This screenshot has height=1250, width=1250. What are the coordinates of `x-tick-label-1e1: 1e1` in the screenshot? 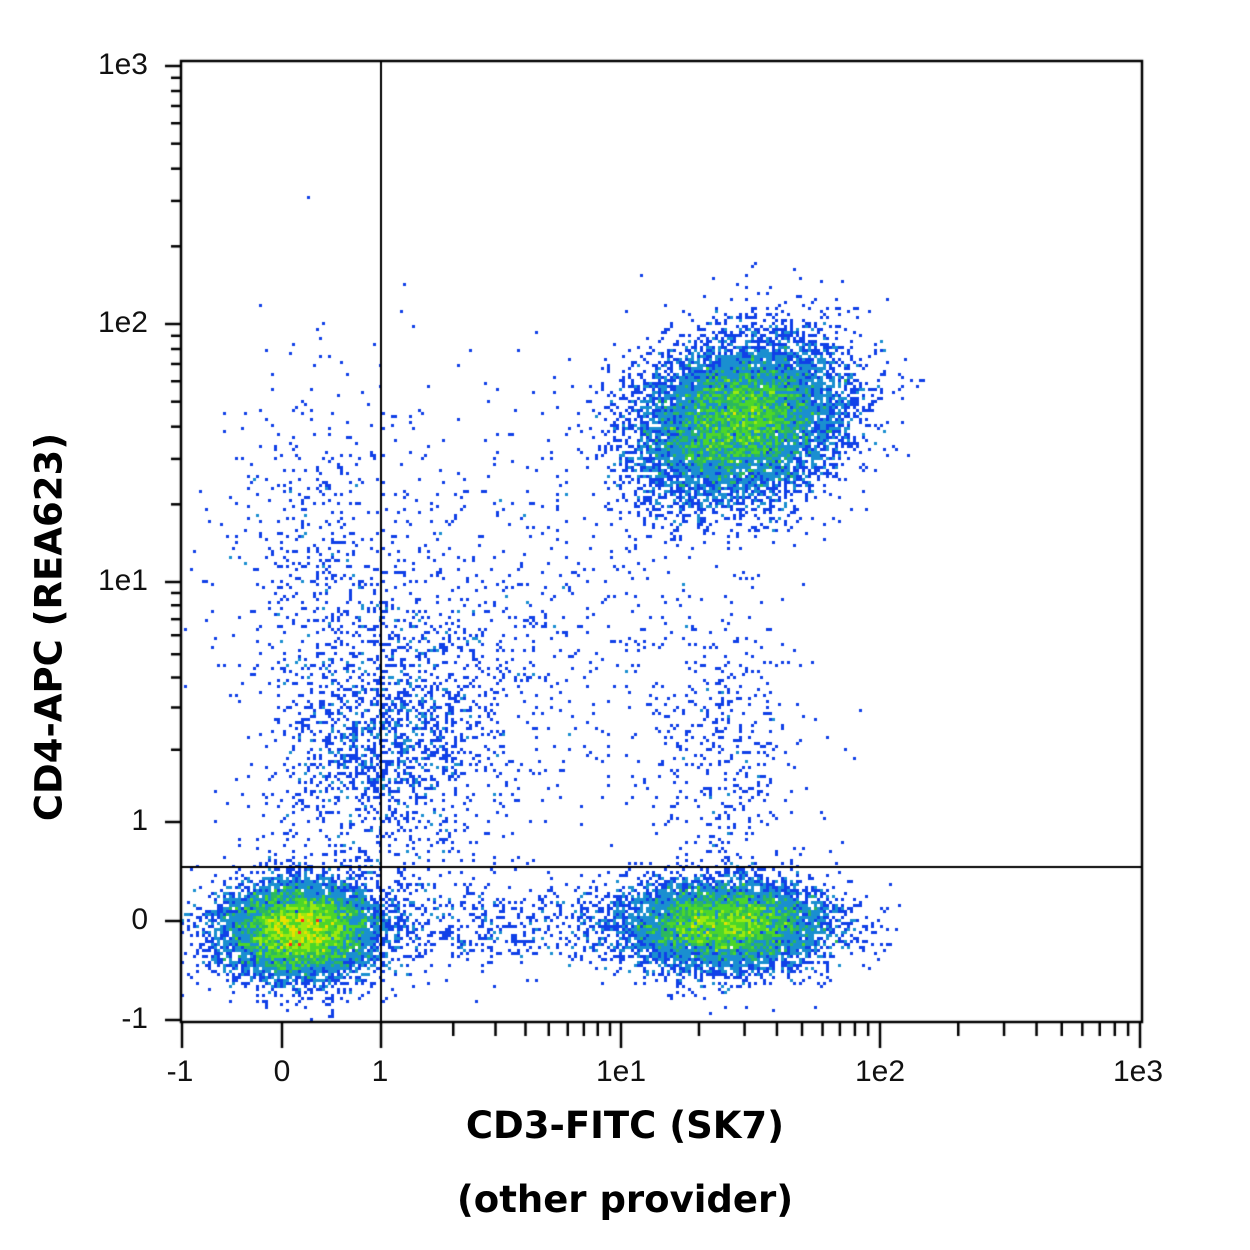 It's located at (621, 1071).